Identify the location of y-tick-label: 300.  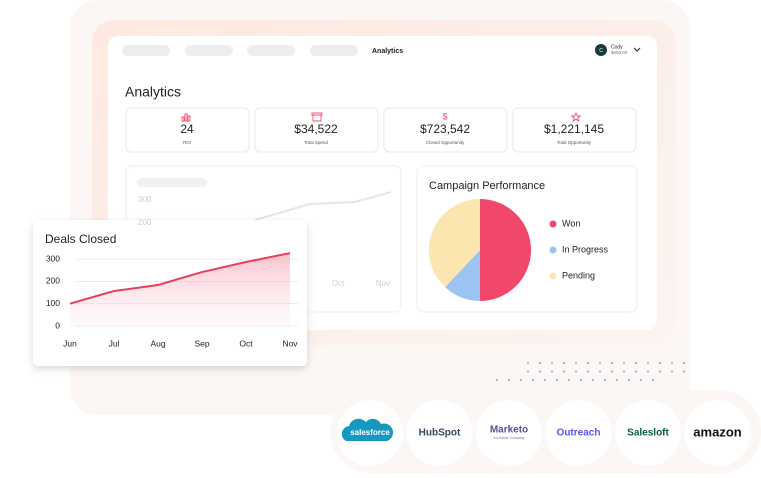
(53, 258).